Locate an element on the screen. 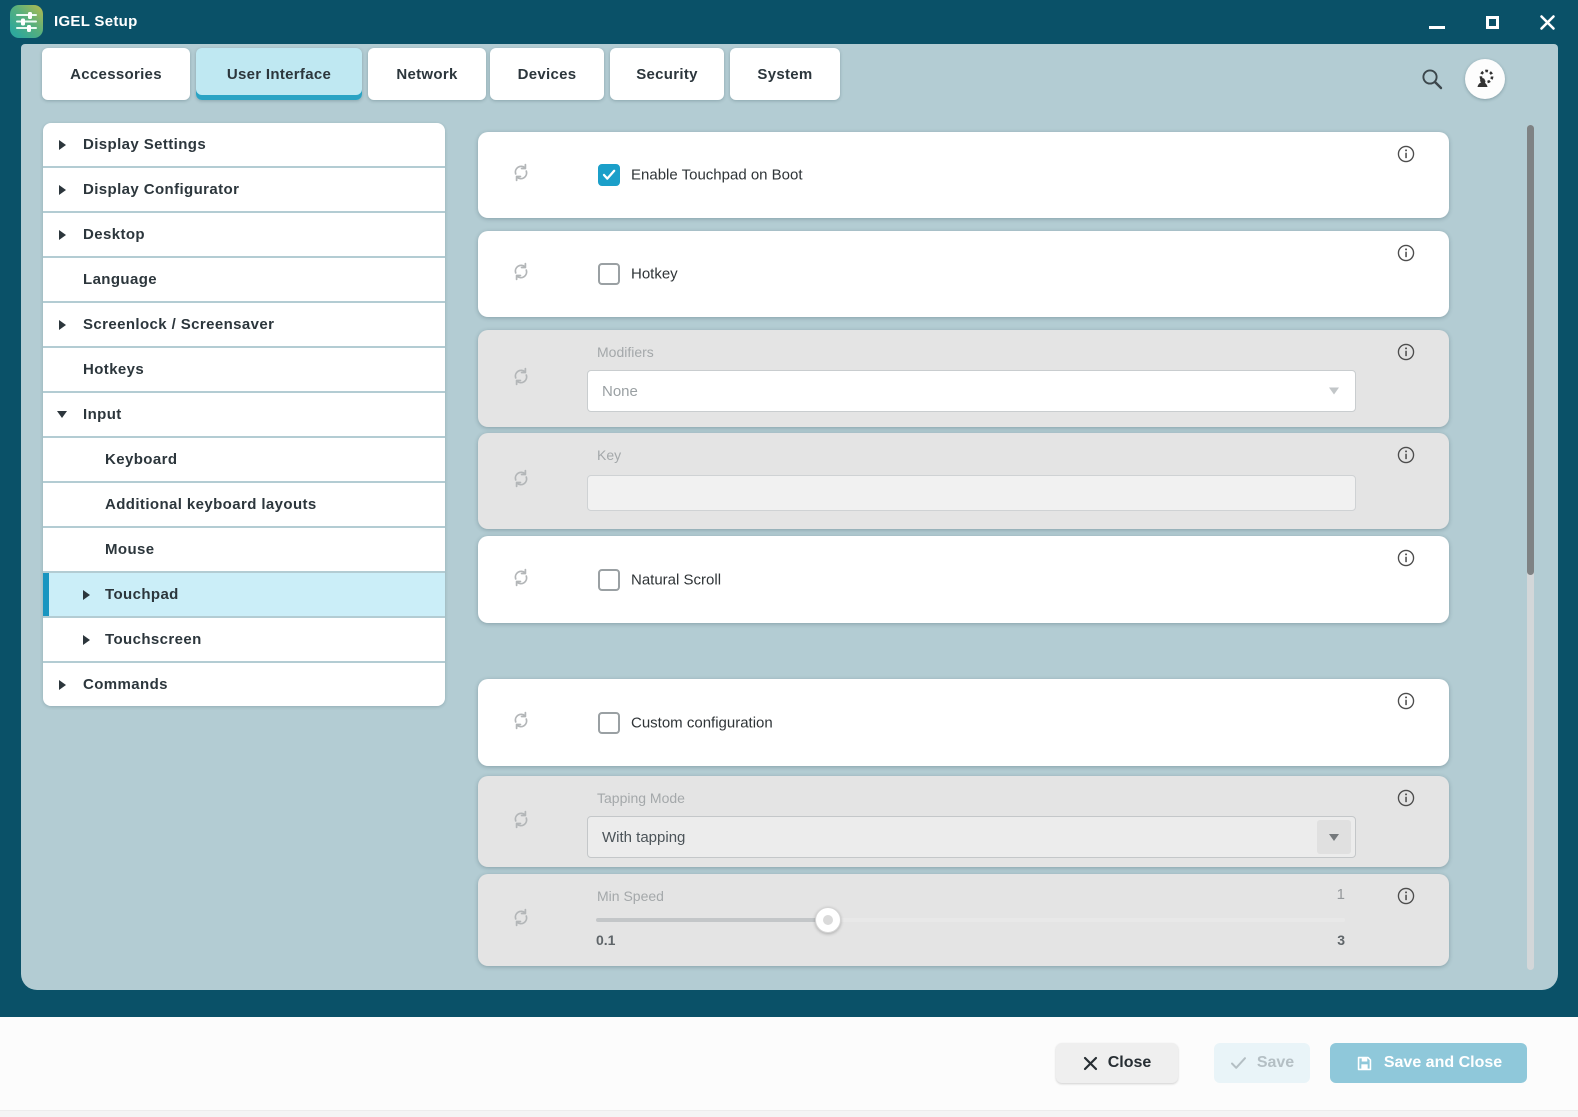 The width and height of the screenshot is (1578, 1117). slider-max-label: 3 is located at coordinates (1341, 940).